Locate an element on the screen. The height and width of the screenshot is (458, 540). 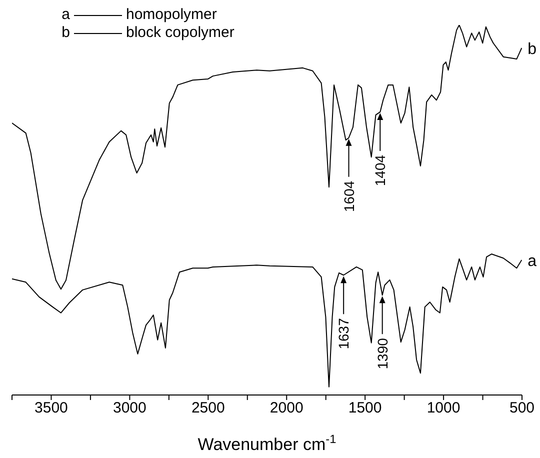
x-tick-label: 1500 is located at coordinates (365, 408).